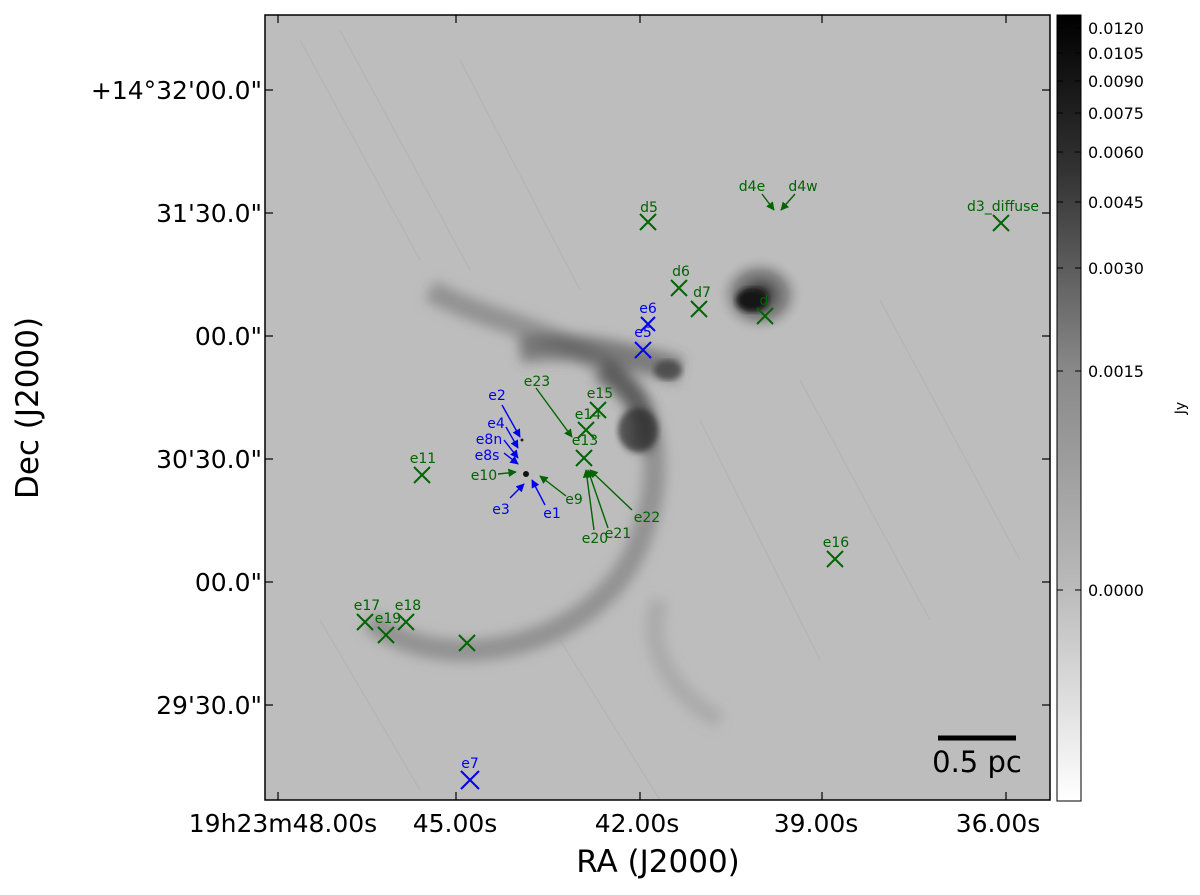  I want to click on x-tick-label: 19h23m48.00s, so click(283, 823).